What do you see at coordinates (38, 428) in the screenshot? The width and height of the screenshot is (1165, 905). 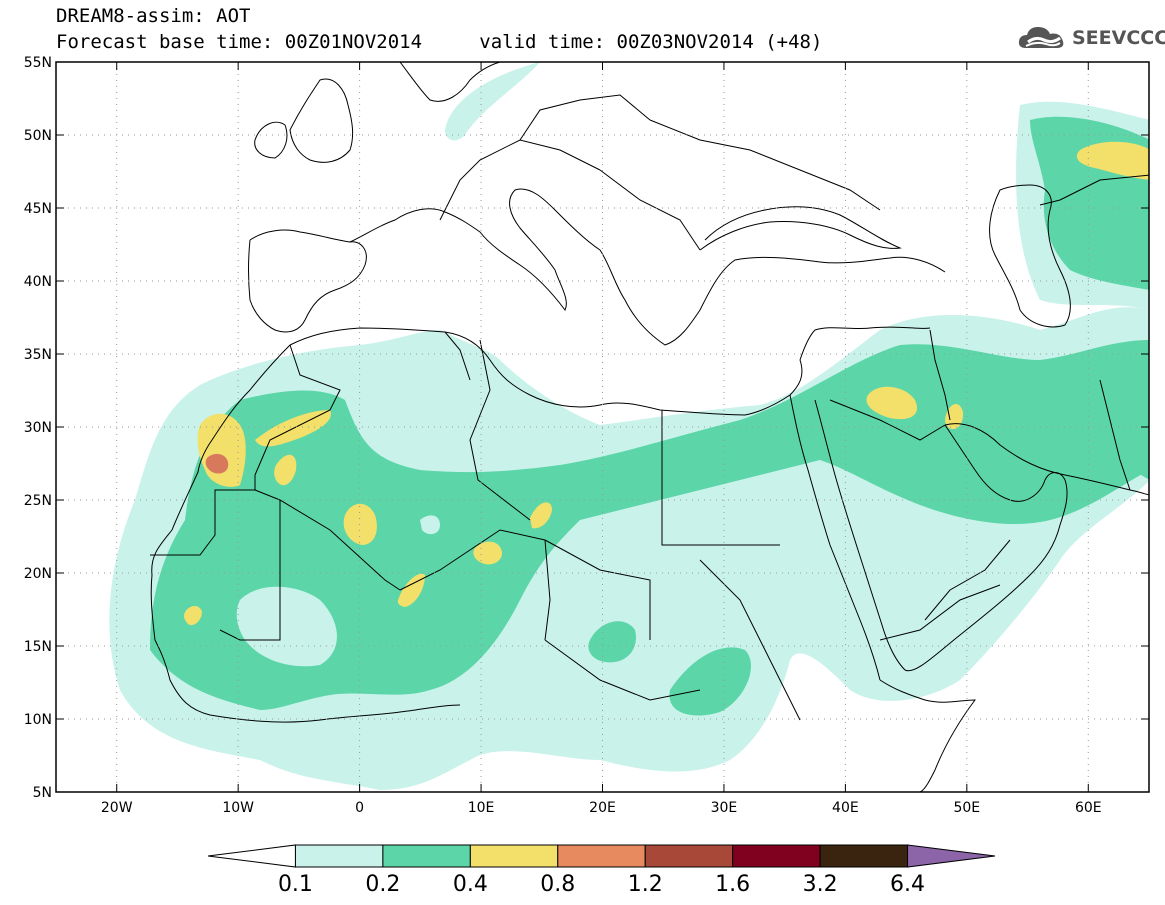 I see `y-tick-label: 30N` at bounding box center [38, 428].